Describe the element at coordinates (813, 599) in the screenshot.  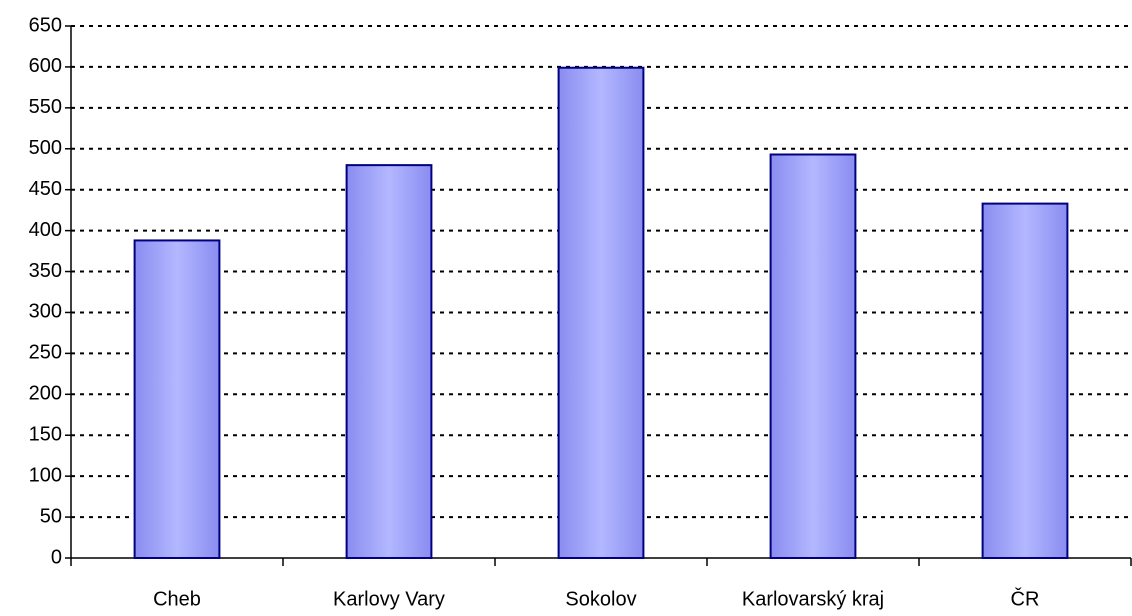
I see `x-tick-label: Karlovarský kraj` at that location.